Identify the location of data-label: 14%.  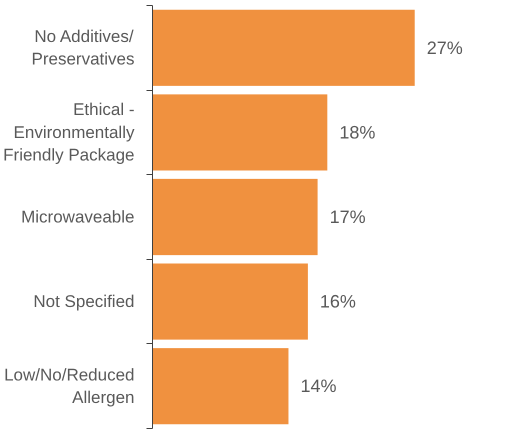
(318, 386).